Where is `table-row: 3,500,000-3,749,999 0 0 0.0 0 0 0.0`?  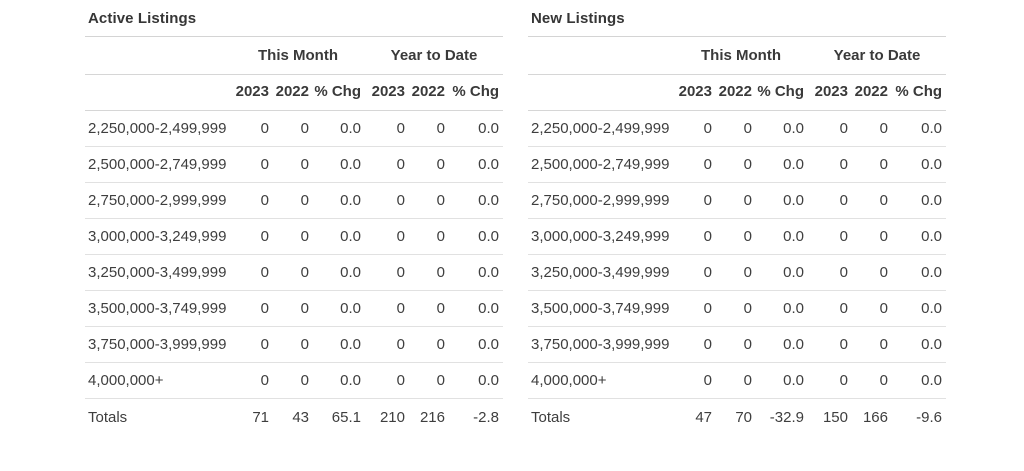 table-row: 3,500,000-3,749,999 0 0 0.0 0 0 0.0 is located at coordinates (737, 308).